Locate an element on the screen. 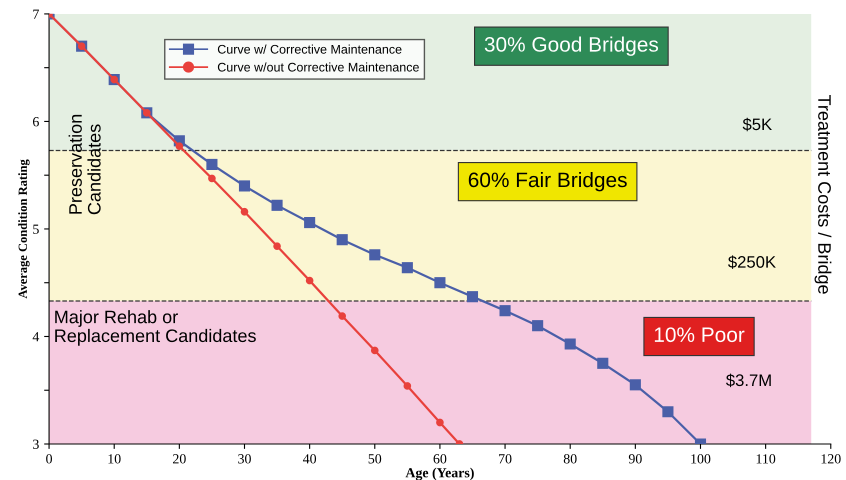 The image size is (846, 480). x-tick-label: 80 is located at coordinates (570, 459).